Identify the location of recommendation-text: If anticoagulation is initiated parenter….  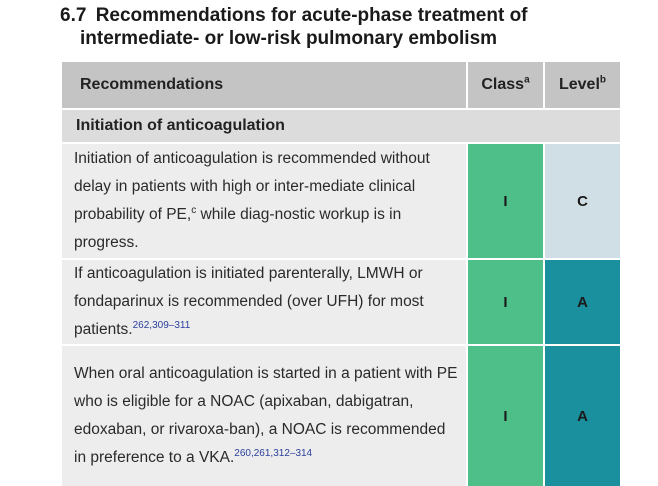
(265, 301).